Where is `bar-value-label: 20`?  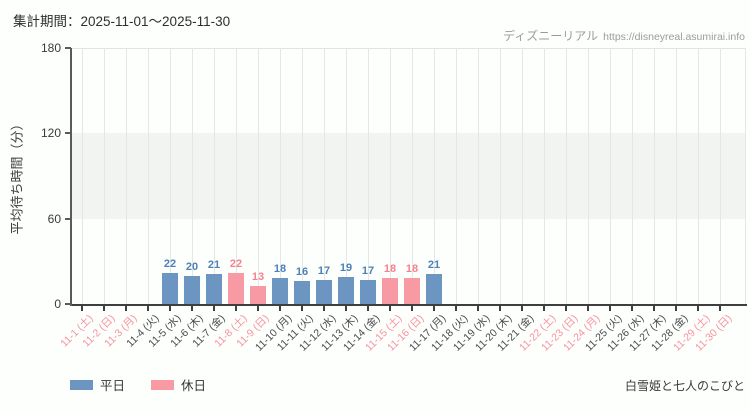 bar-value-label: 20 is located at coordinates (192, 266).